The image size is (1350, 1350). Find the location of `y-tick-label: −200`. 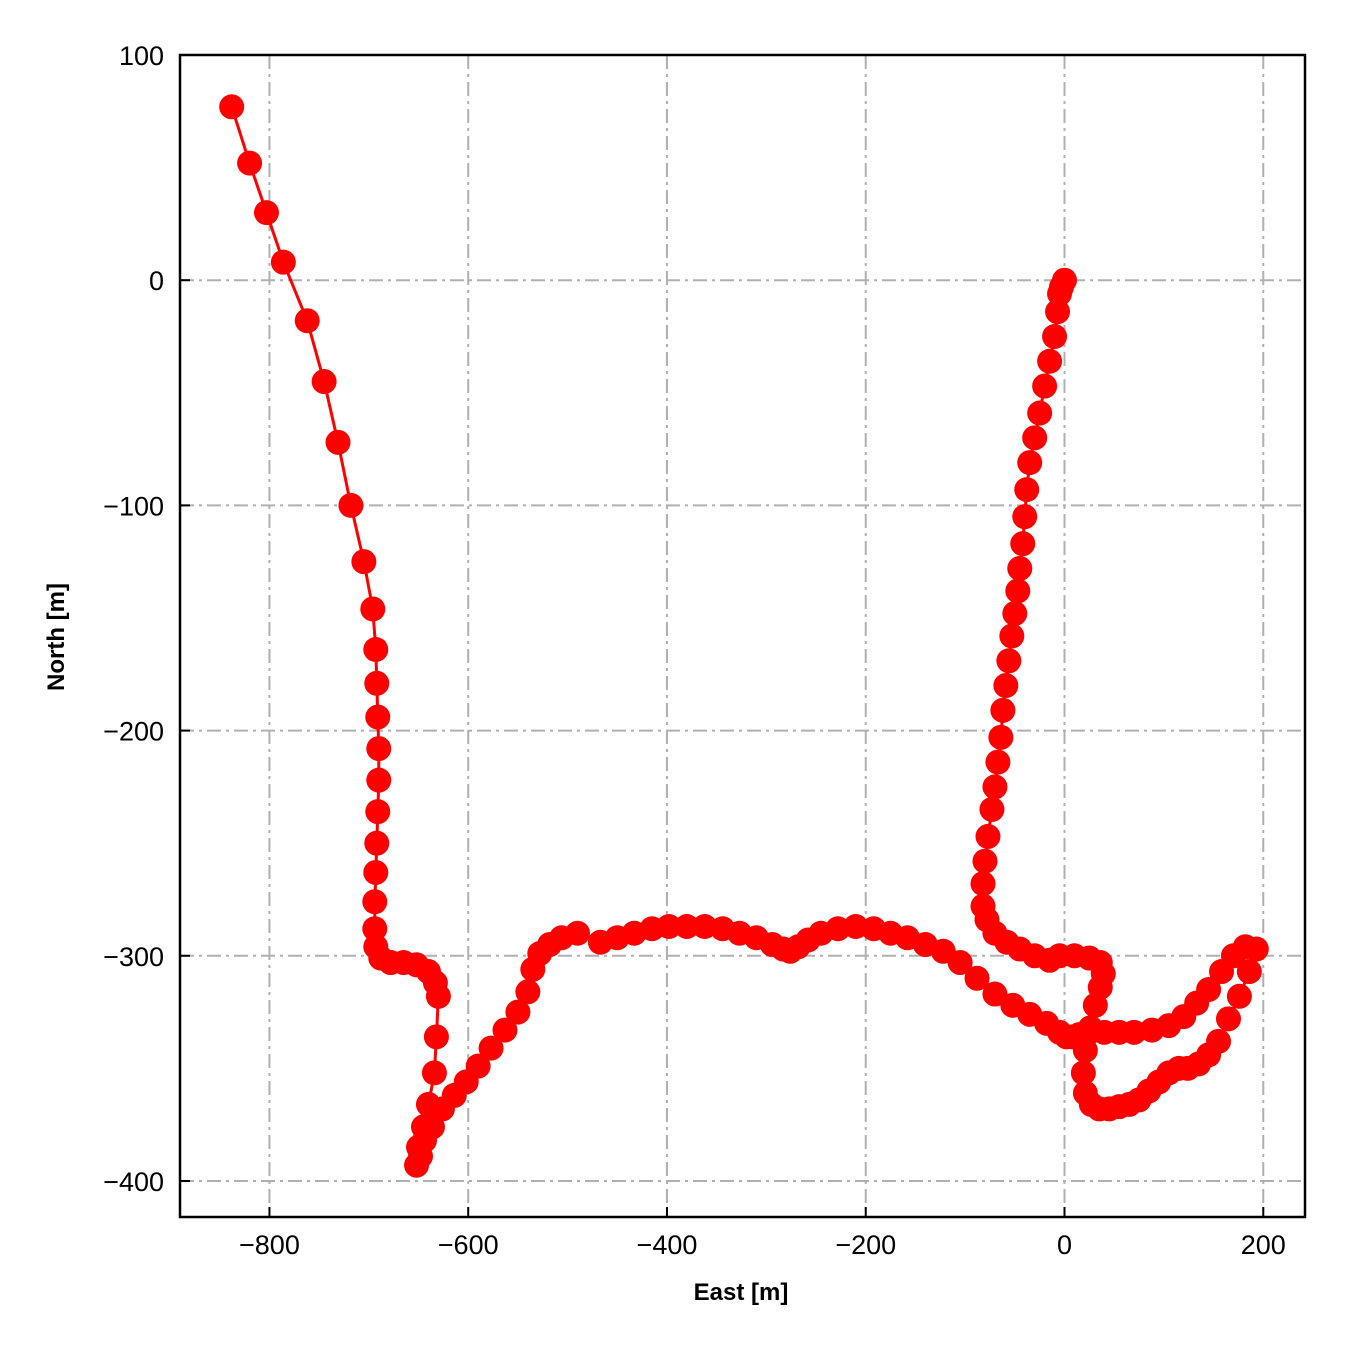

y-tick-label: −200 is located at coordinates (133, 732).